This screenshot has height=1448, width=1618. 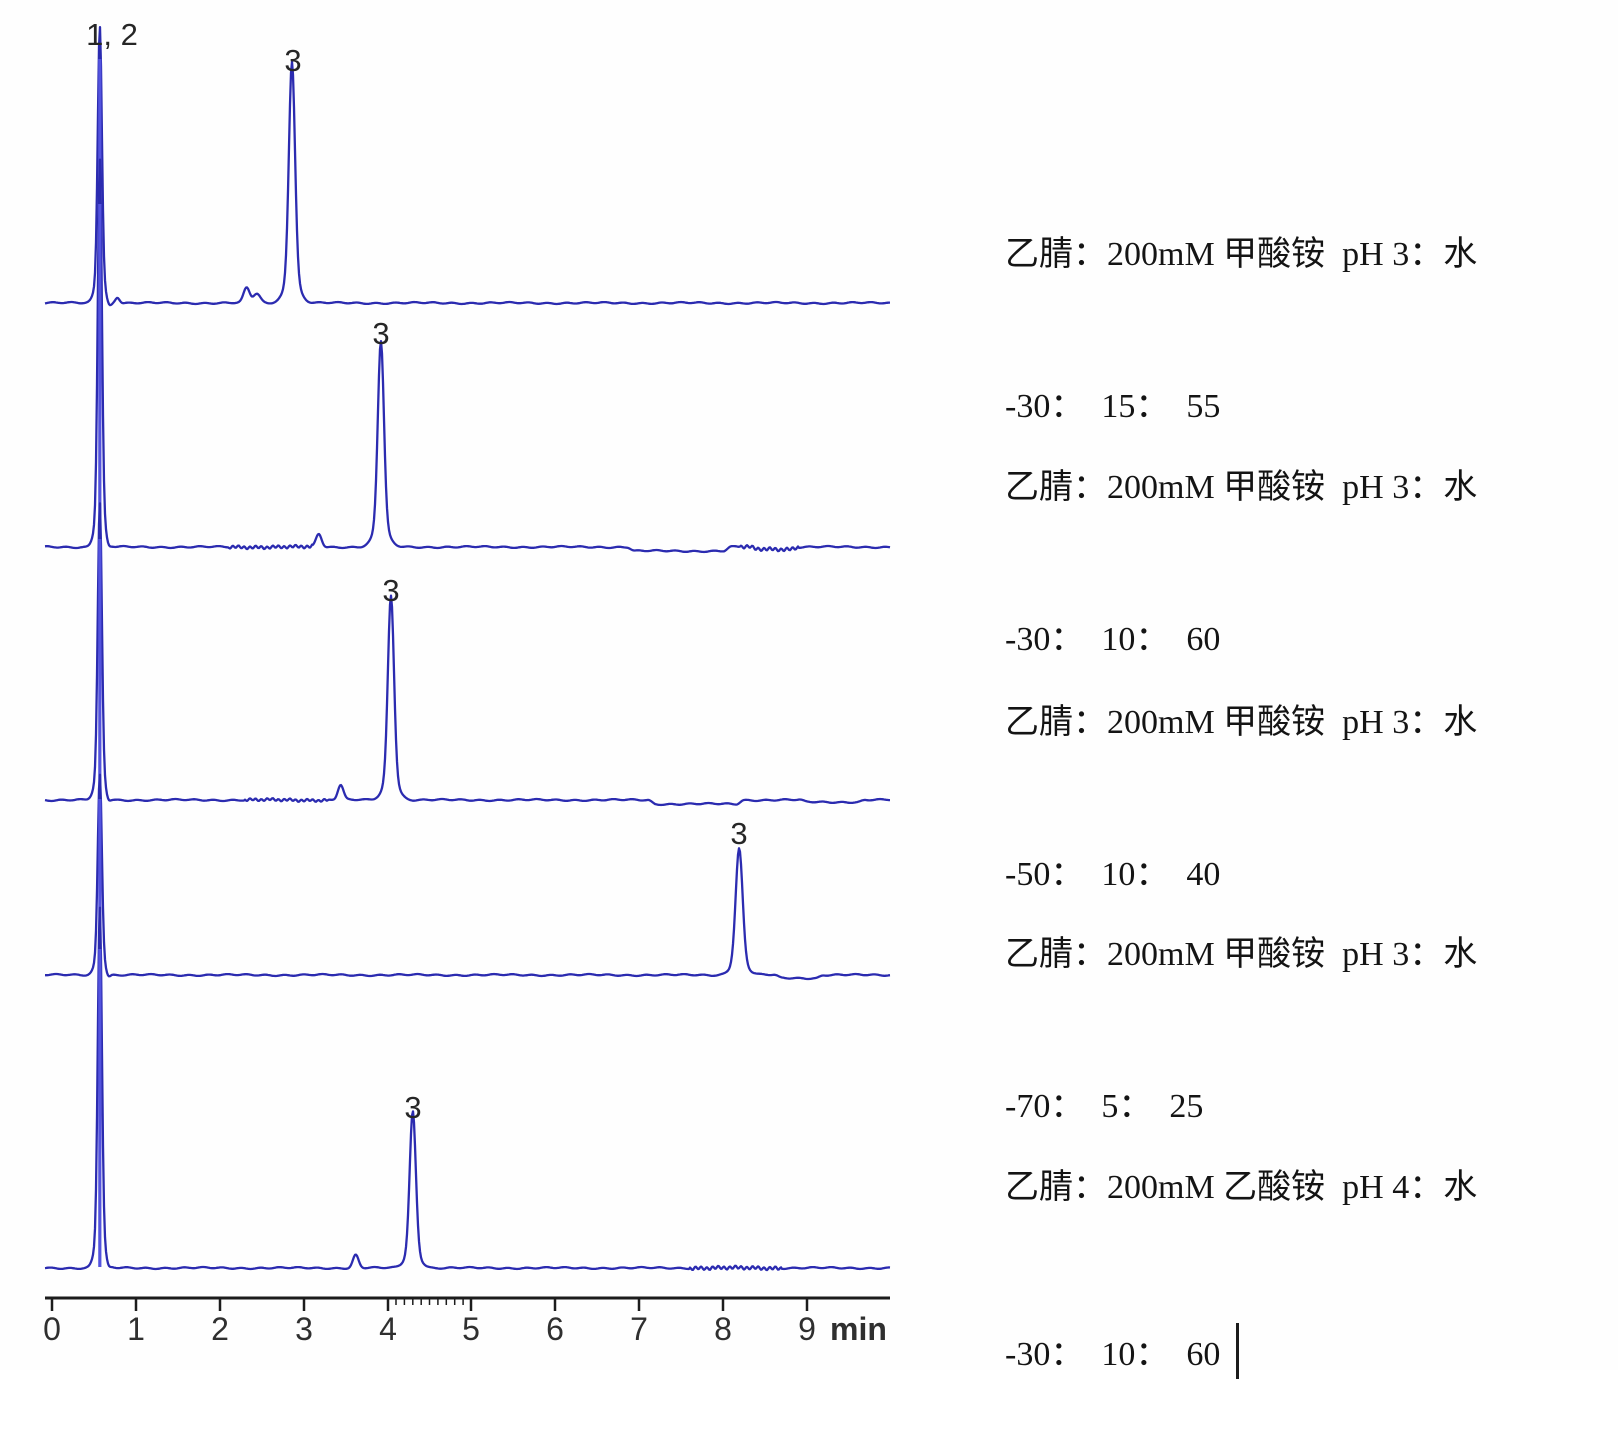 I want to click on x-tick-label: 6, so click(x=555, y=1329).